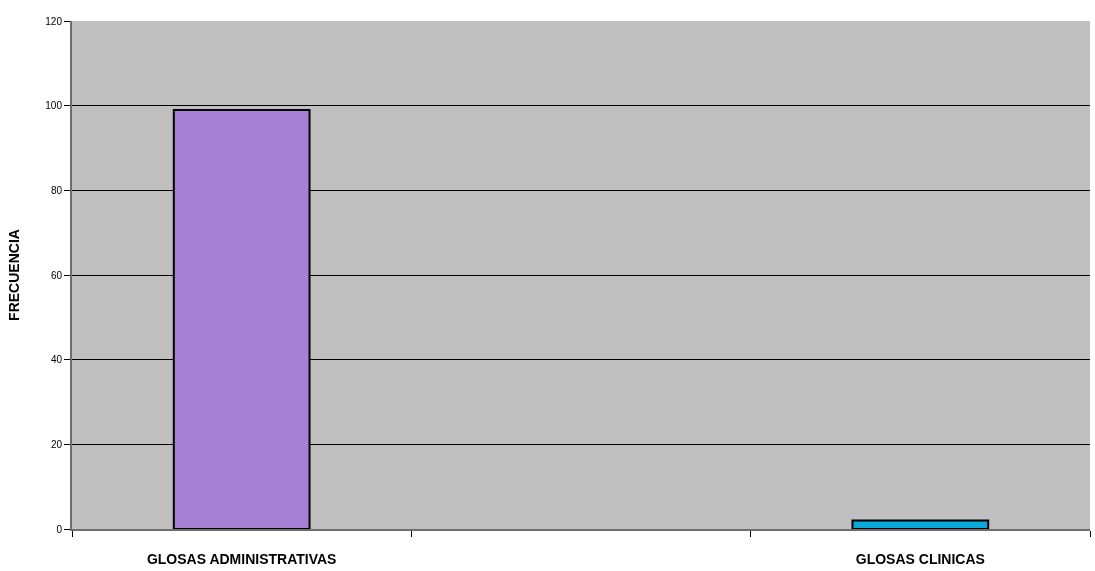  I want to click on y-tick-label: 0, so click(59, 529).